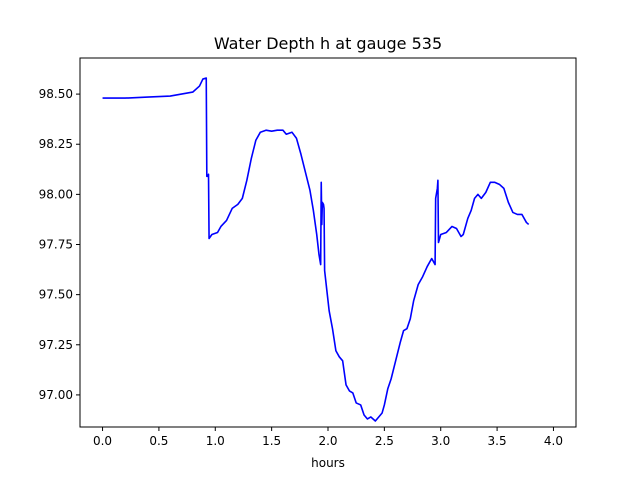 Image resolution: width=640 pixels, height=480 pixels. I want to click on x-tick-label: 1.0, so click(215, 441).